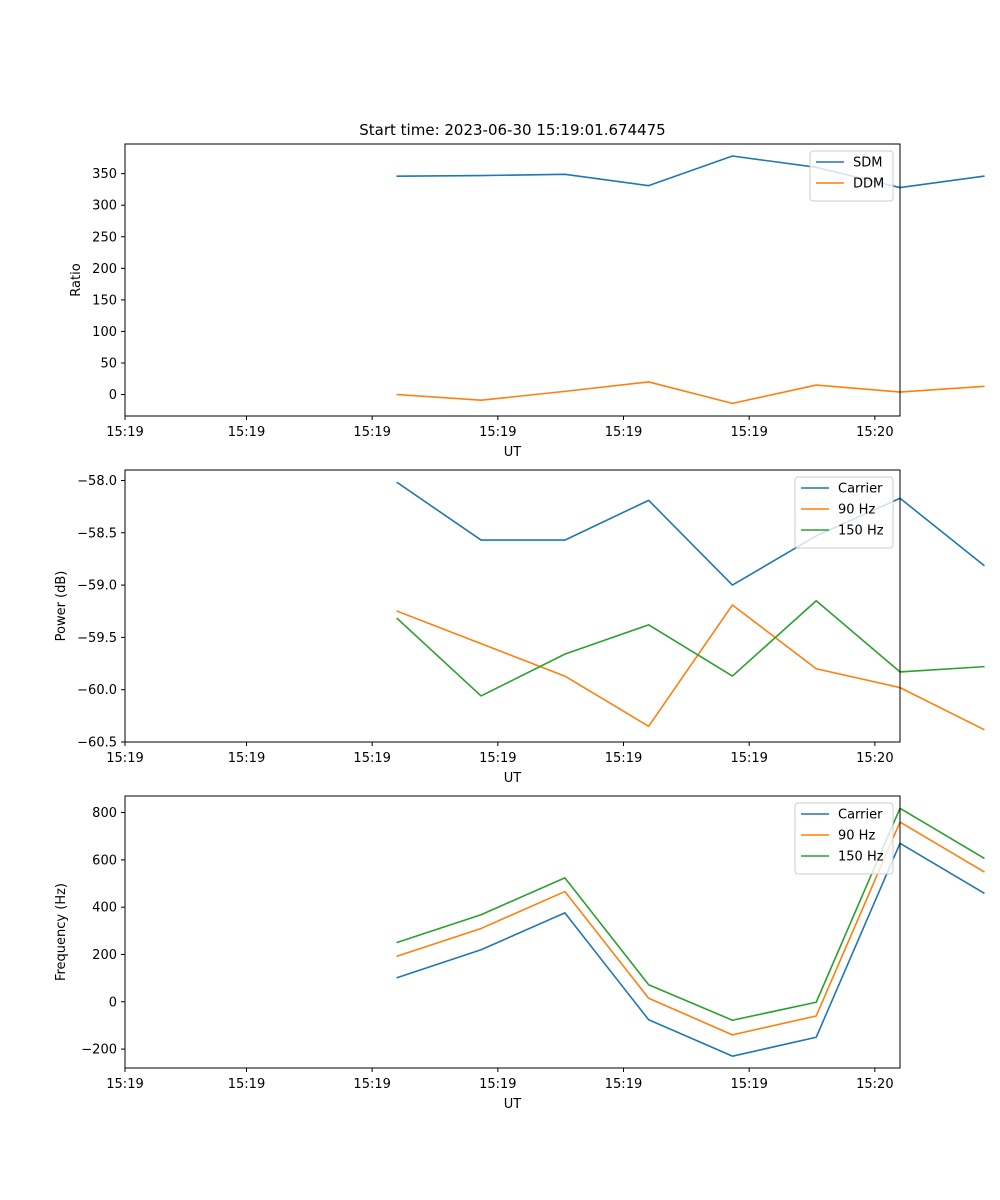  I want to click on chart-title: Start time: 2023-06-30 15:19:01.674475, so click(512, 130).